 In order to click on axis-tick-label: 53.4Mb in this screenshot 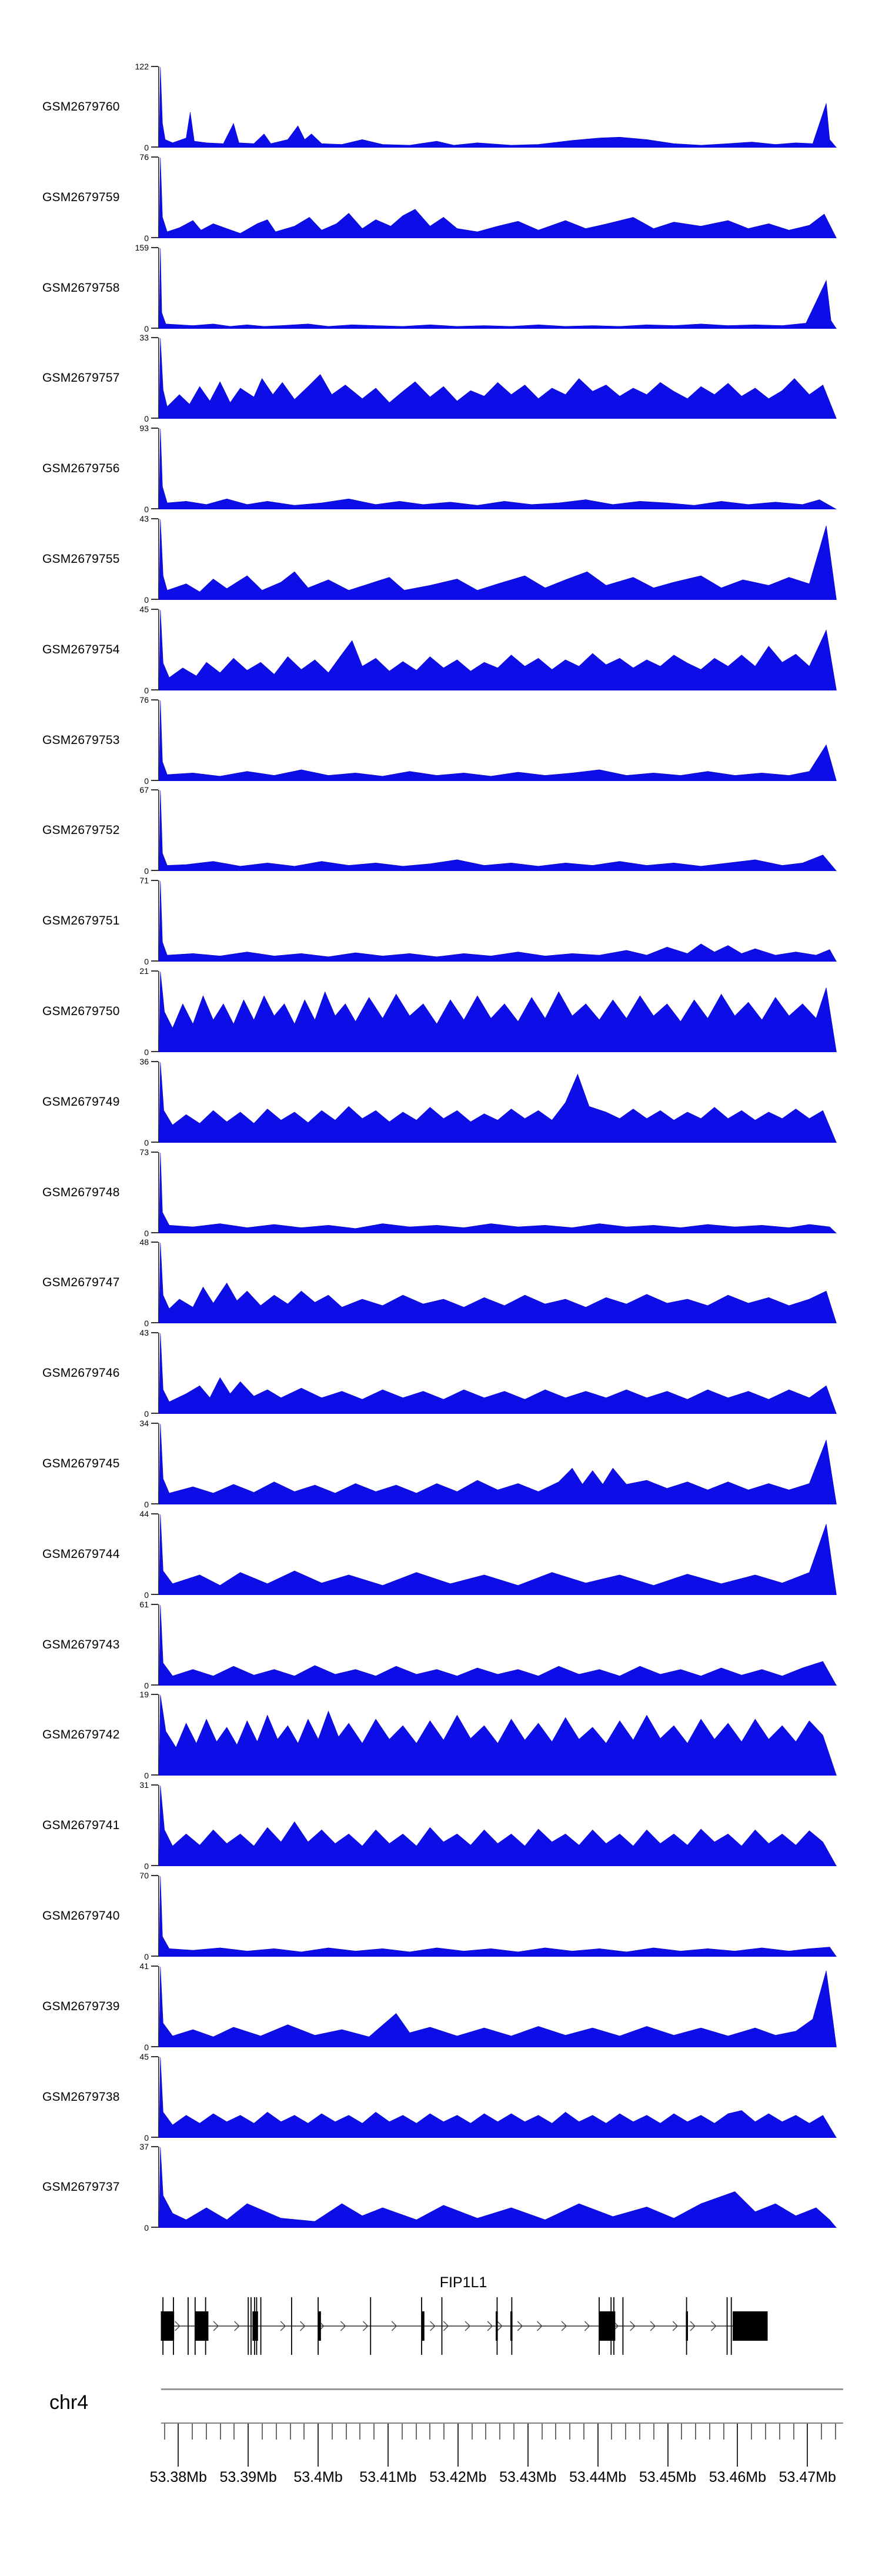, I will do `click(318, 2477)`.